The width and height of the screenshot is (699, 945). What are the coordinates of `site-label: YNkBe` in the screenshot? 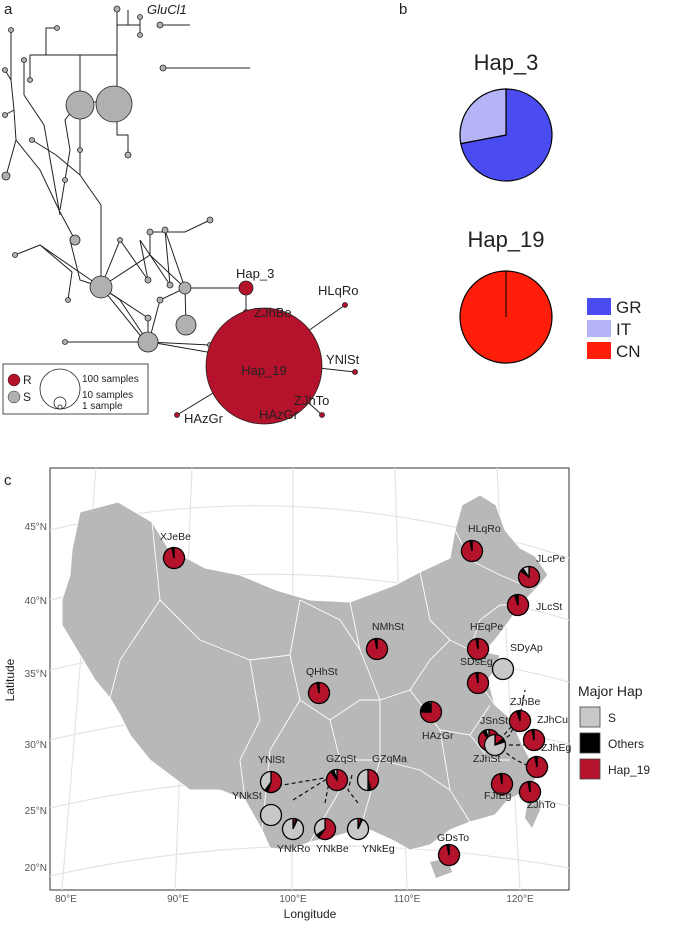 It's located at (332, 849).